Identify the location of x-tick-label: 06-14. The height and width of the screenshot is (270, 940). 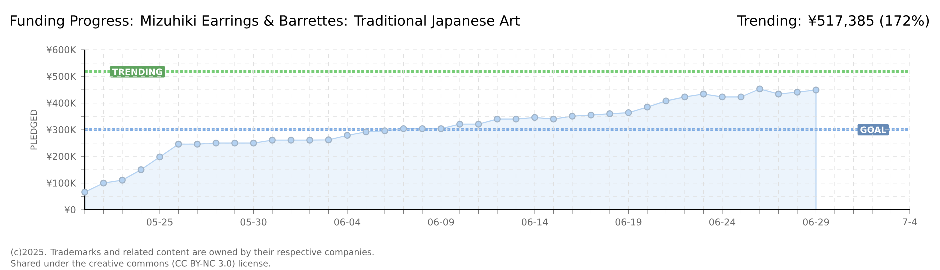
(535, 222).